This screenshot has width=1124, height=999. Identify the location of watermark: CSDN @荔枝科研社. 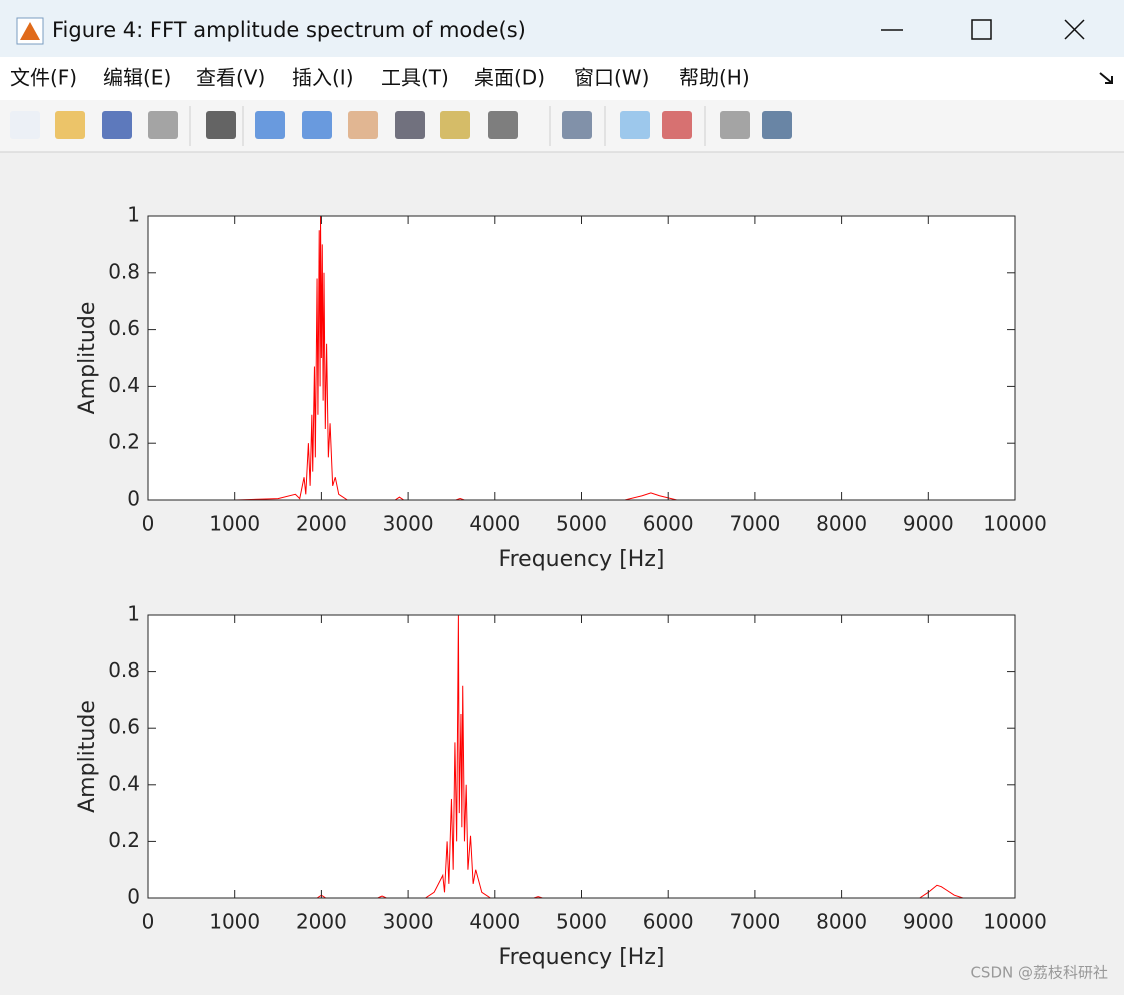
(1039, 973).